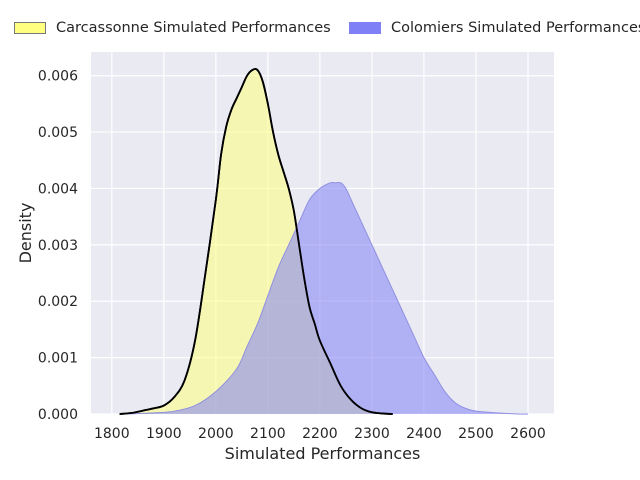 The image size is (640, 480). Describe the element at coordinates (476, 434) in the screenshot. I see `x-tick-label: 2500` at that location.